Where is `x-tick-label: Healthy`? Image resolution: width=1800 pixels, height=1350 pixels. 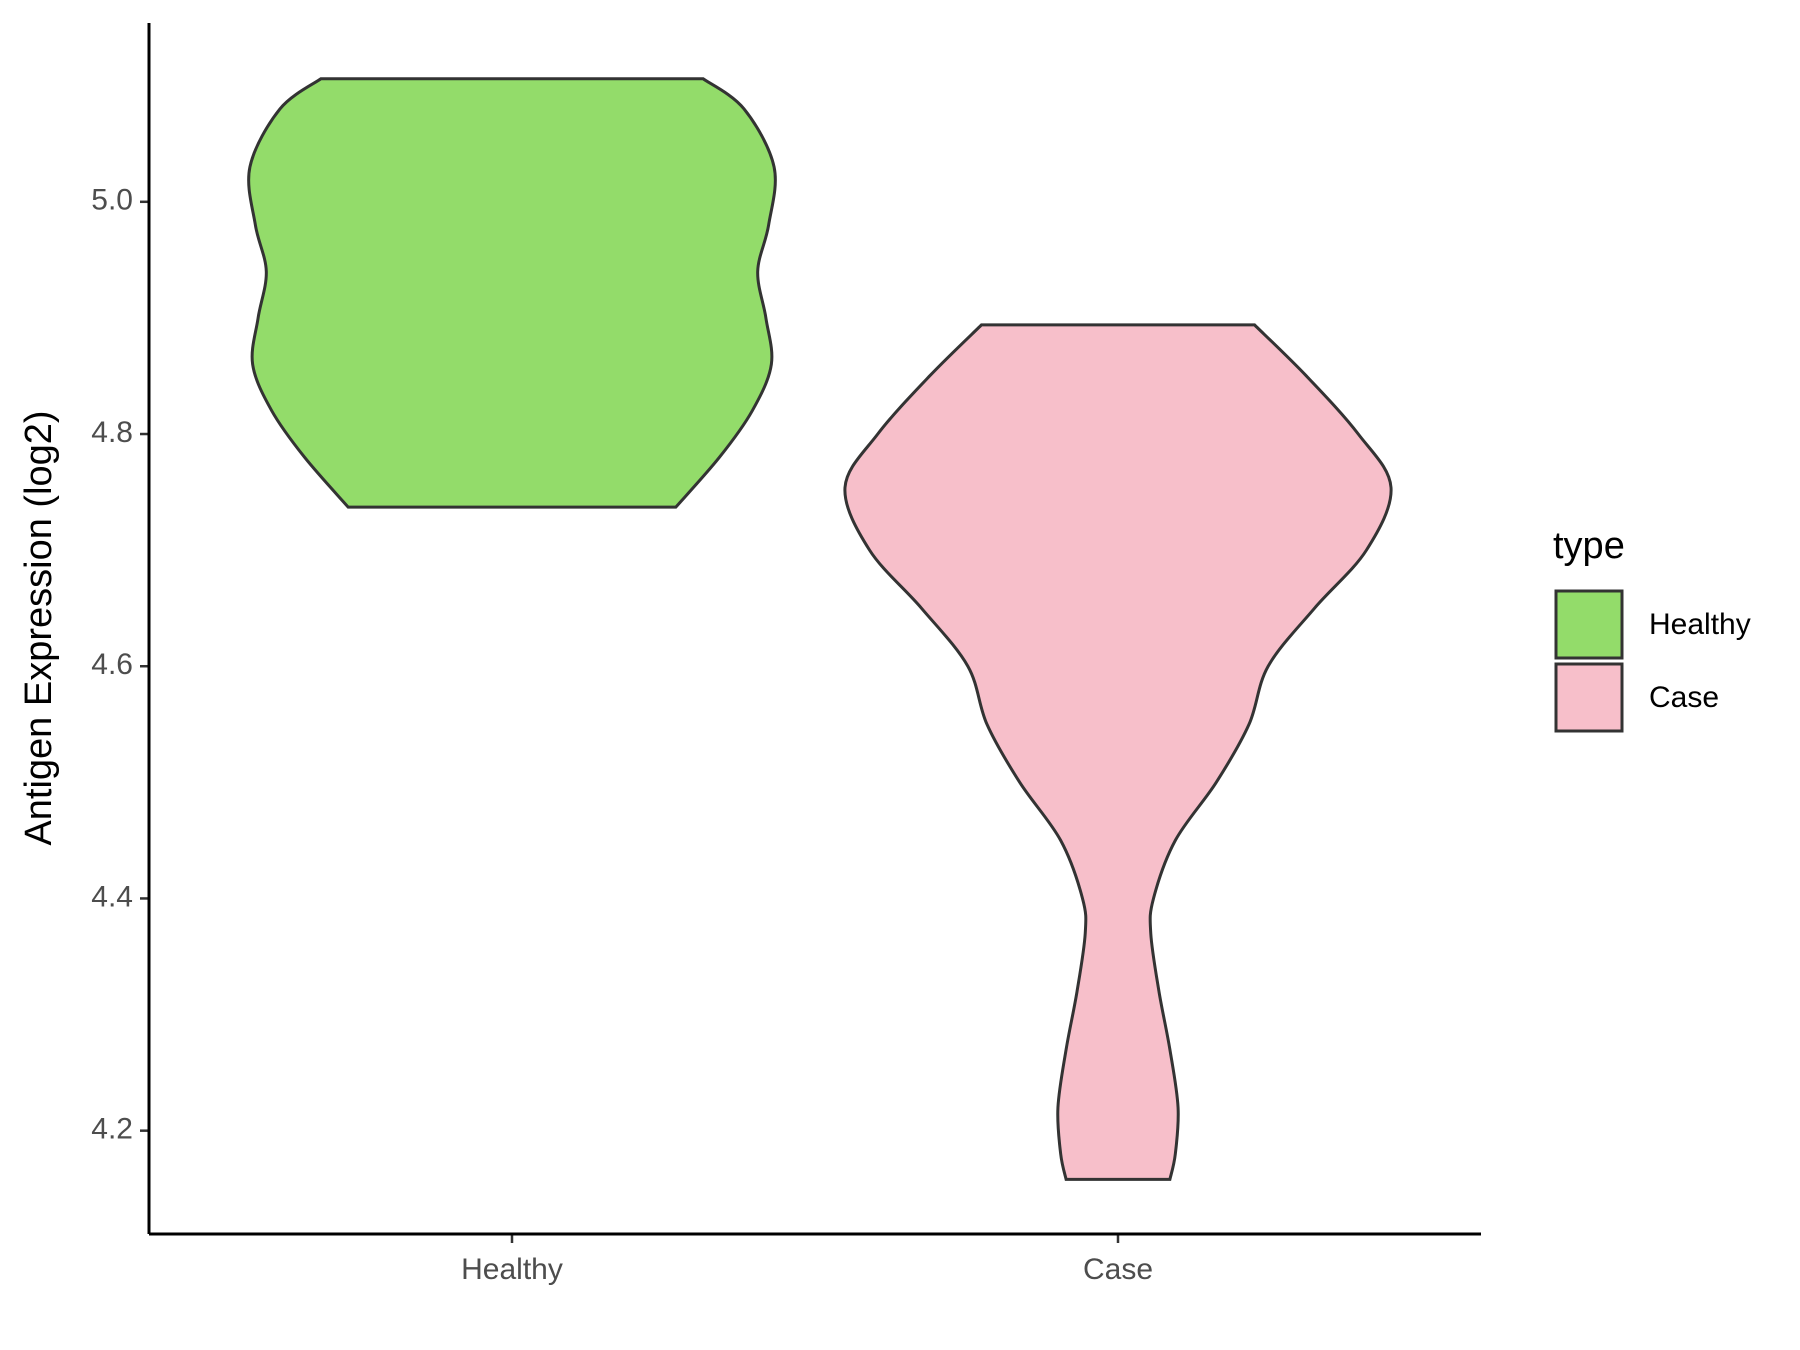
x-tick-label: Healthy is located at coordinates (512, 1269).